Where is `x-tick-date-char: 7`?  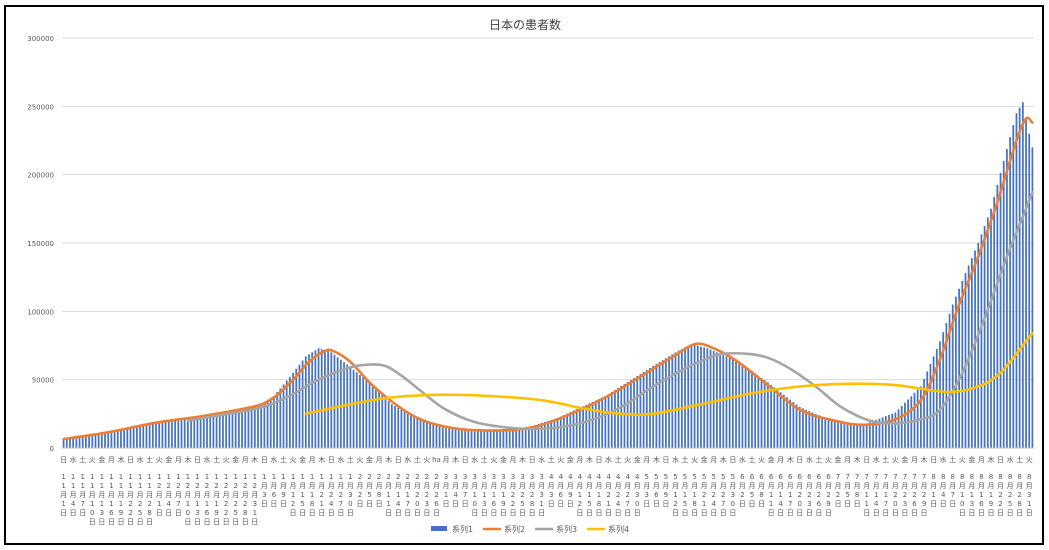
x-tick-date-char: 7 is located at coordinates (895, 477).